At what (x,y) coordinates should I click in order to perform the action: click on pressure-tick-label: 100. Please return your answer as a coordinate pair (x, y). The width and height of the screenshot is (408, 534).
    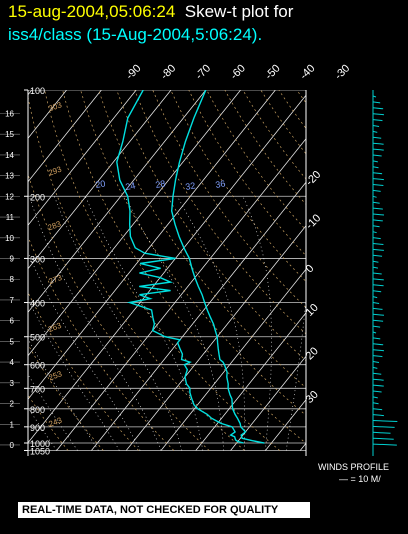
    Looking at the image, I should click on (37, 91).